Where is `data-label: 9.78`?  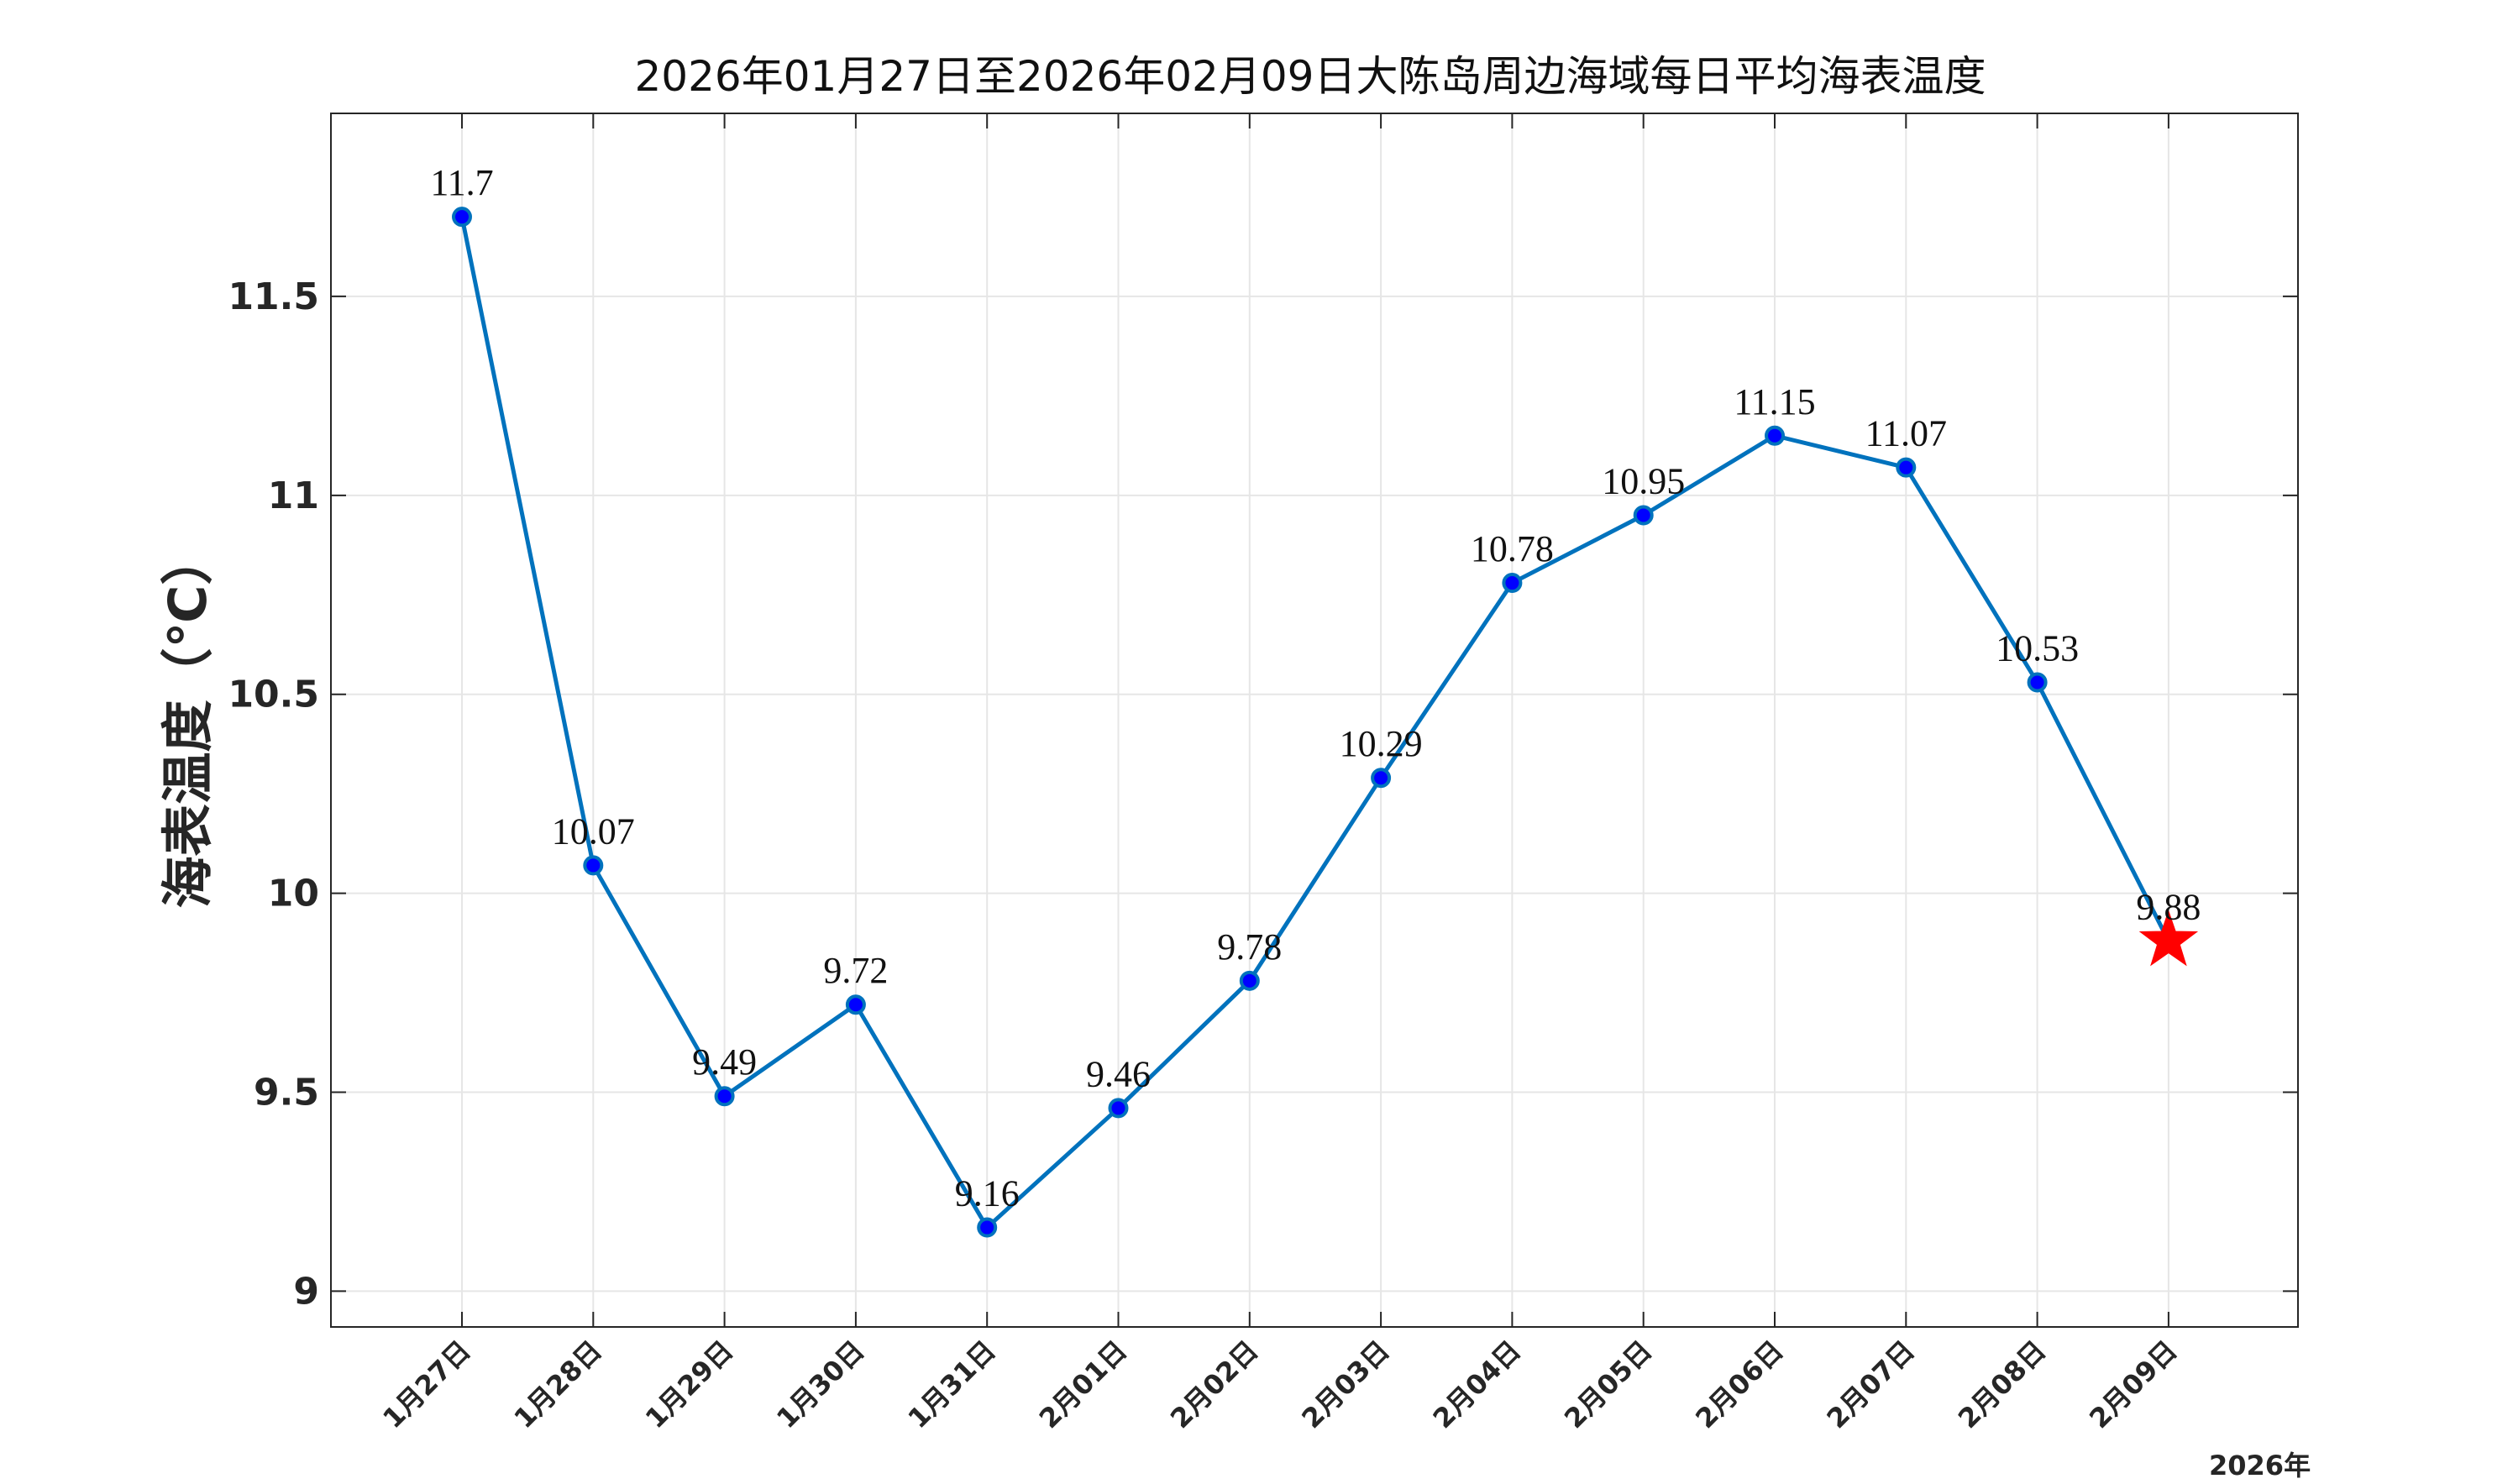 data-label: 9.78 is located at coordinates (1249, 946).